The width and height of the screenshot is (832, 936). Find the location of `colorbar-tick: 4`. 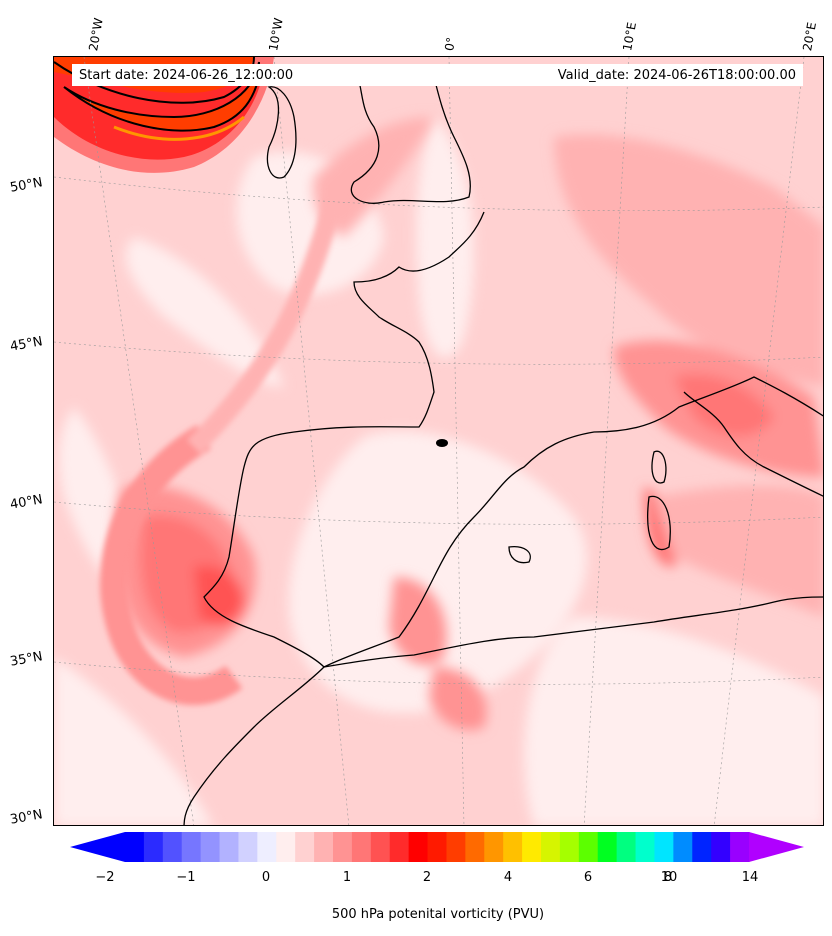

colorbar-tick: 4 is located at coordinates (508, 877).